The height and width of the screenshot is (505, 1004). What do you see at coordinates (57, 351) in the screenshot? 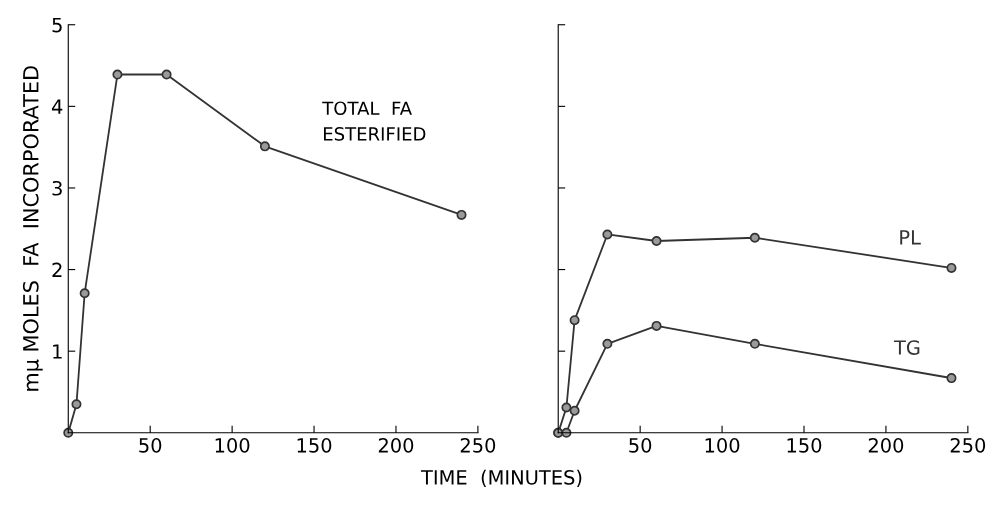
I see `y-tick-label: 1` at bounding box center [57, 351].